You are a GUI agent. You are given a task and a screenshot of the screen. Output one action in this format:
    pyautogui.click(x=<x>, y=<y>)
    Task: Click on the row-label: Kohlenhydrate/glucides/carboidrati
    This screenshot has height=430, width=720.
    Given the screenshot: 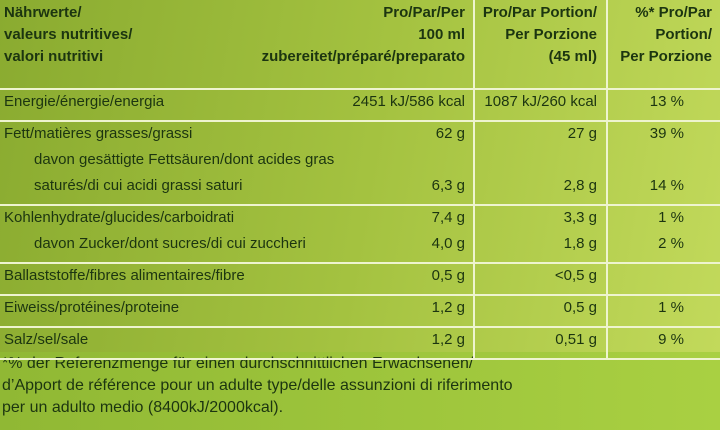 What is the action you would take?
    pyautogui.click(x=119, y=217)
    